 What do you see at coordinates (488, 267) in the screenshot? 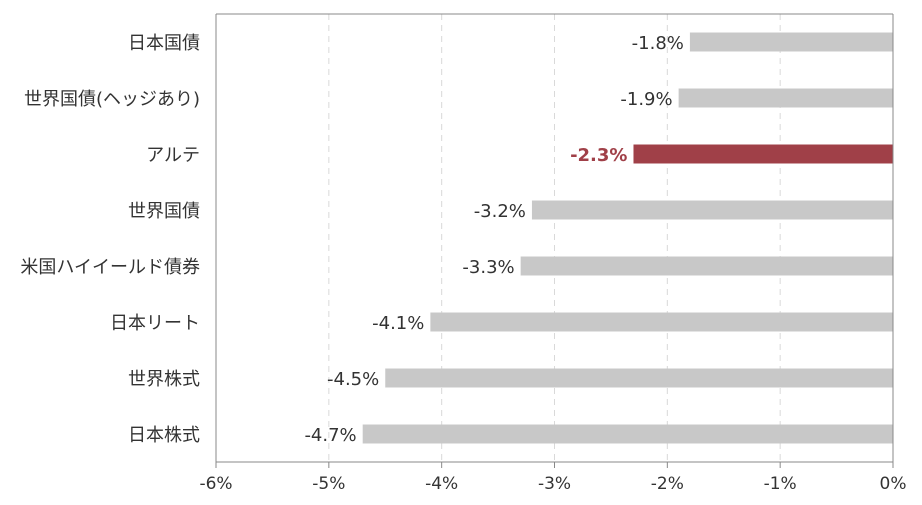
I see `data-label: -3.3%` at bounding box center [488, 267].